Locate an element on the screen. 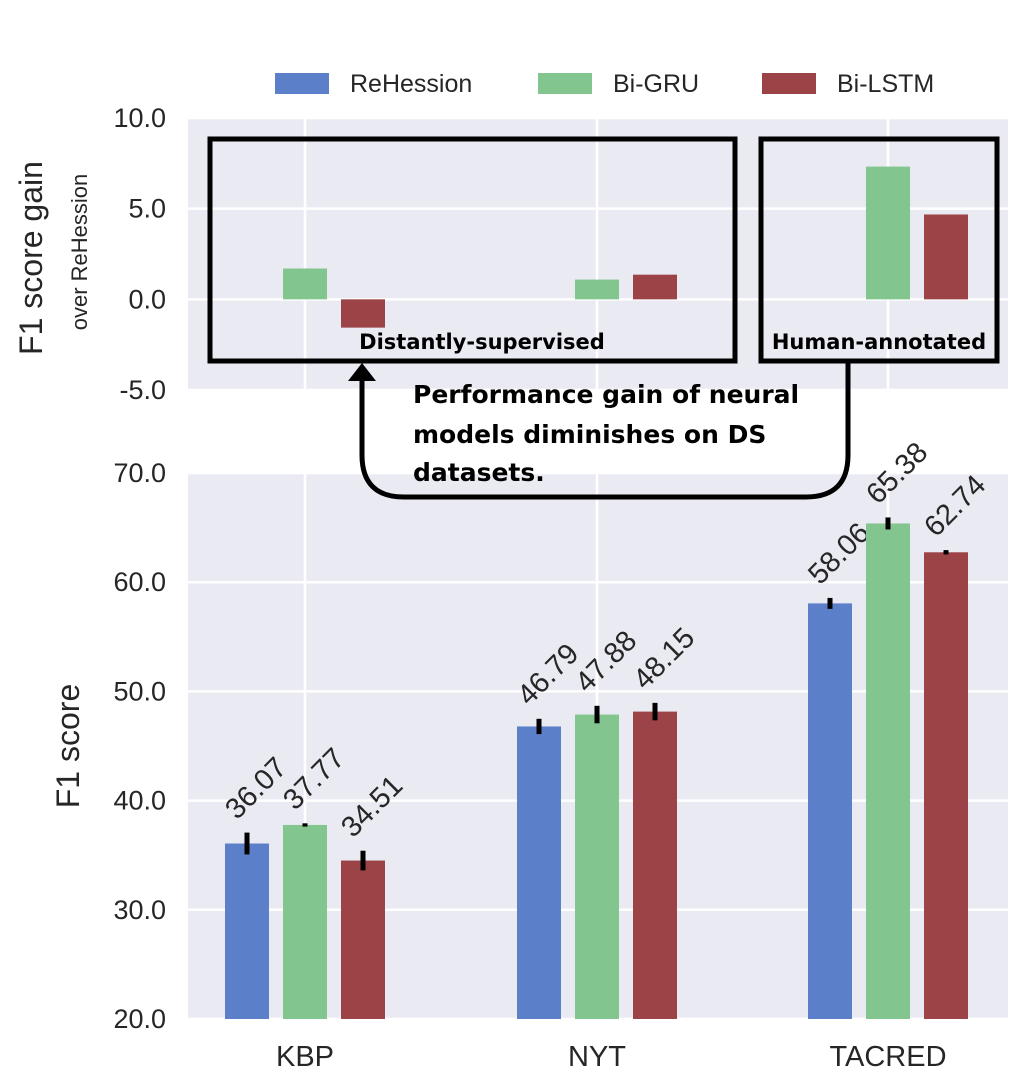 The image size is (1020, 1074). legend-label-rehession: ReHession is located at coordinates (411, 84).